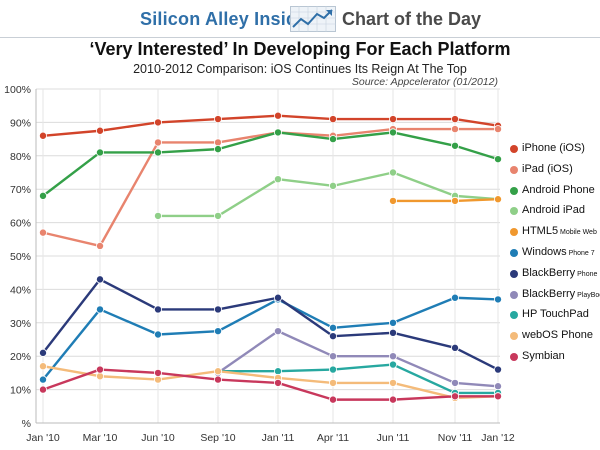 The width and height of the screenshot is (600, 450). What do you see at coordinates (580, 253) in the screenshot?
I see `legend-name-sub: Phone 7` at bounding box center [580, 253].